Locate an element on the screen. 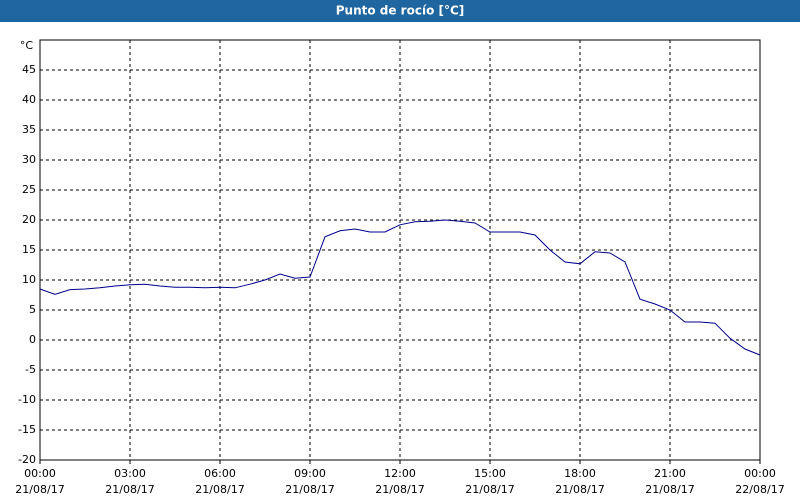  y-tick-label: 30 is located at coordinates (29, 159).